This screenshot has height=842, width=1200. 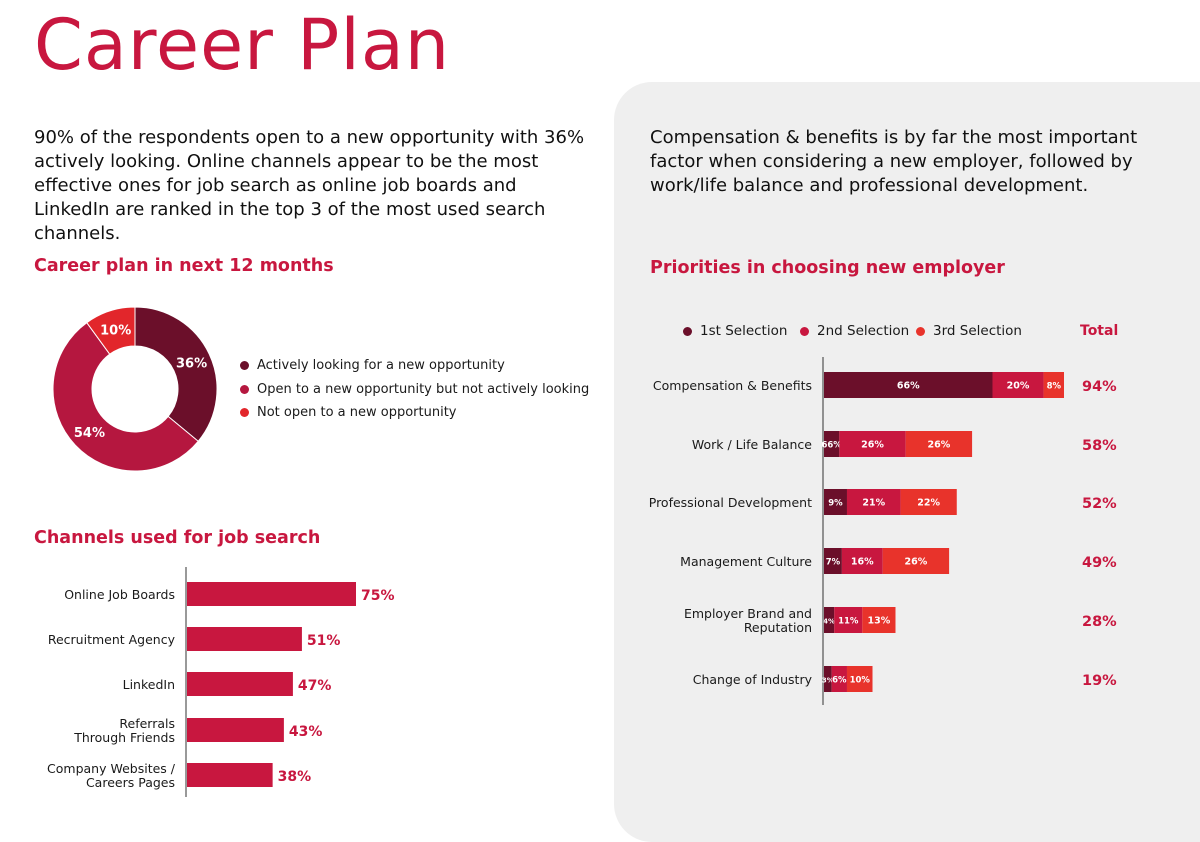 What do you see at coordinates (115, 331) in the screenshot?
I see `donut-slice-label-2: 10%` at bounding box center [115, 331].